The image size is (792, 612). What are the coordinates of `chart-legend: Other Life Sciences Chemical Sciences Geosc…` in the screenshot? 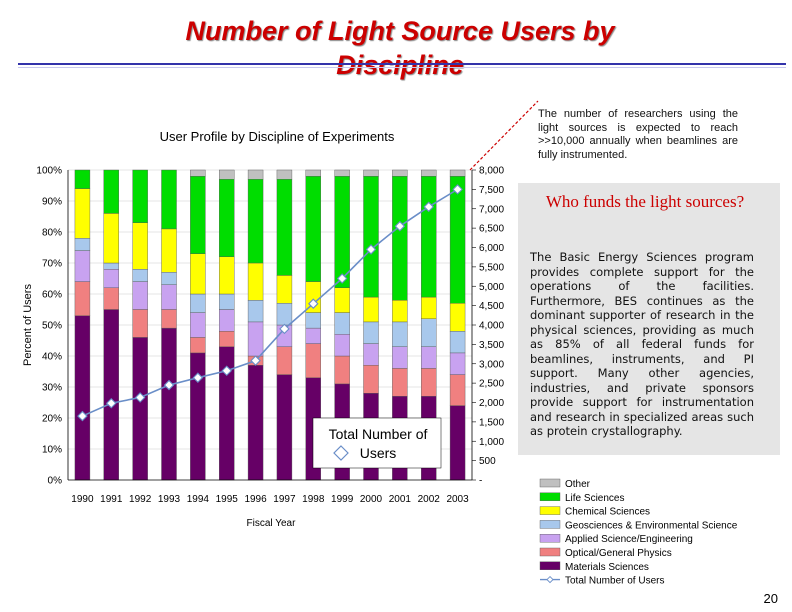 It's located at (638, 532).